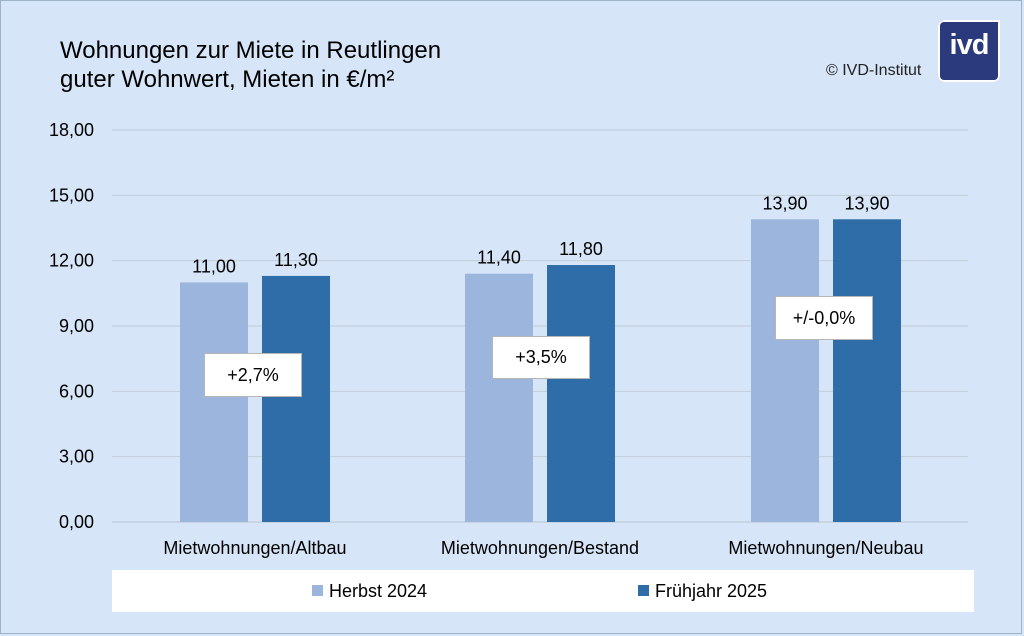  Describe the element at coordinates (296, 260) in the screenshot. I see `bar-value-label: 11,30` at that location.